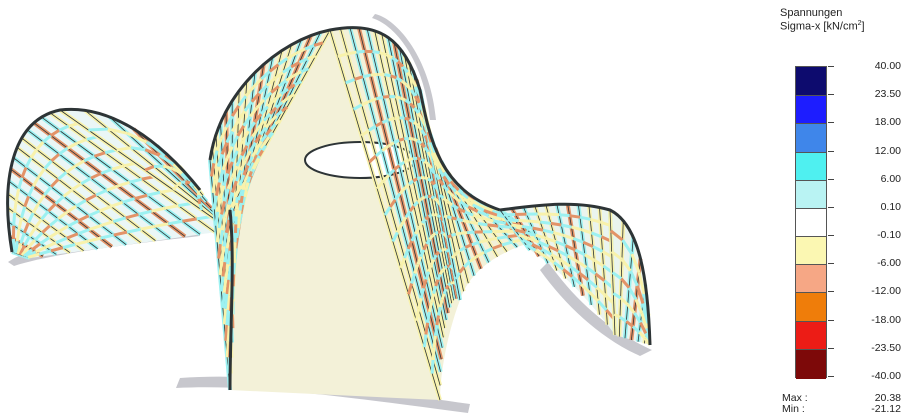  I want to click on legend-tick-label: -40.00, so click(886, 376).